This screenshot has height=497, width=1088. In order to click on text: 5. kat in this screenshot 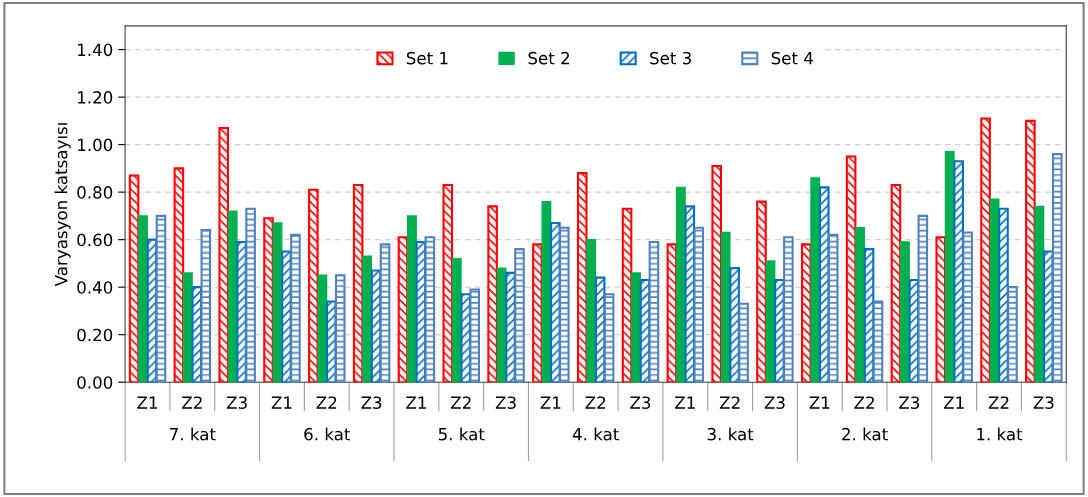, I will do `click(461, 434)`.